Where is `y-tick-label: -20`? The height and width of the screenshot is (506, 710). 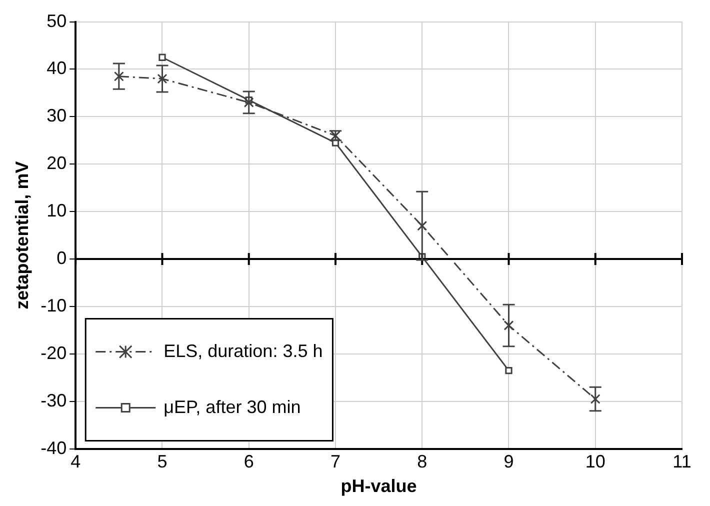 y-tick-label: -20 is located at coordinates (53, 352).